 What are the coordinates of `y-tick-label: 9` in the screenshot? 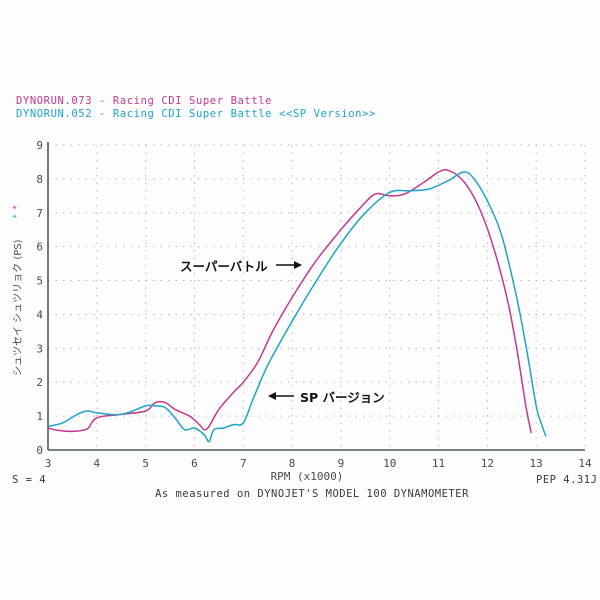 It's located at (39, 145).